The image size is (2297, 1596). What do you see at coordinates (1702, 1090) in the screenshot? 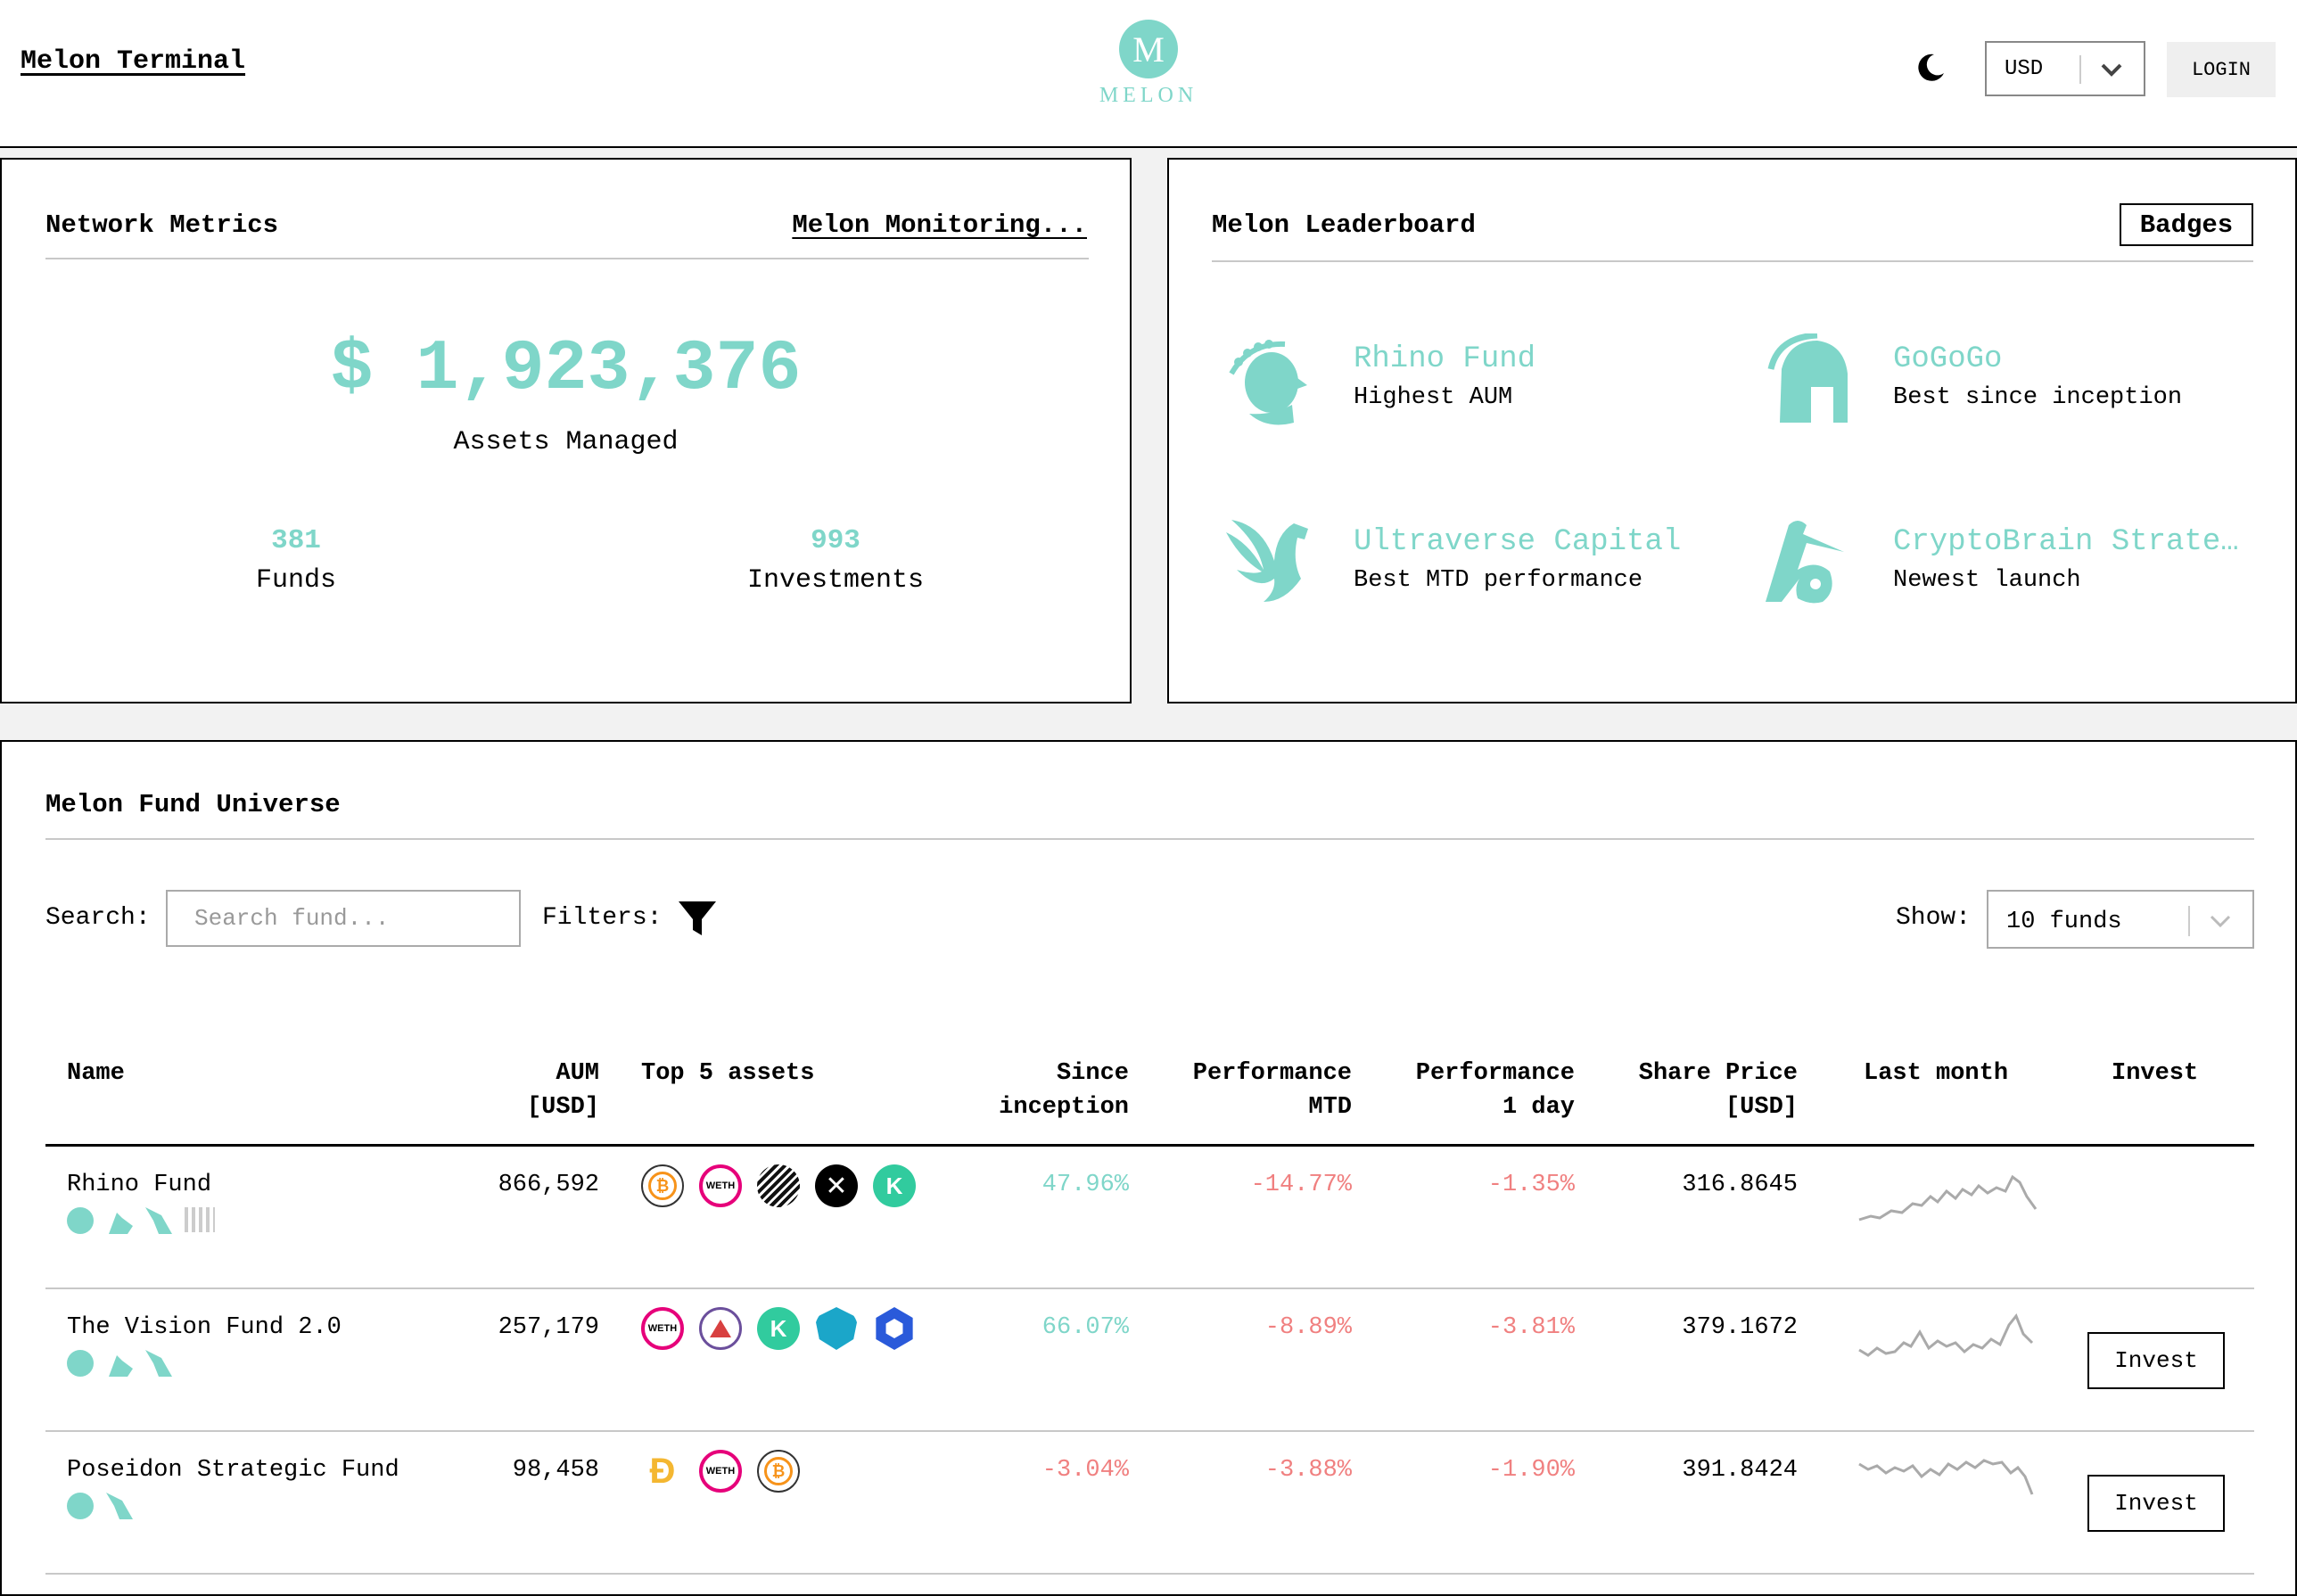
I see `column-header-share-price: Share Price [USD]` at bounding box center [1702, 1090].